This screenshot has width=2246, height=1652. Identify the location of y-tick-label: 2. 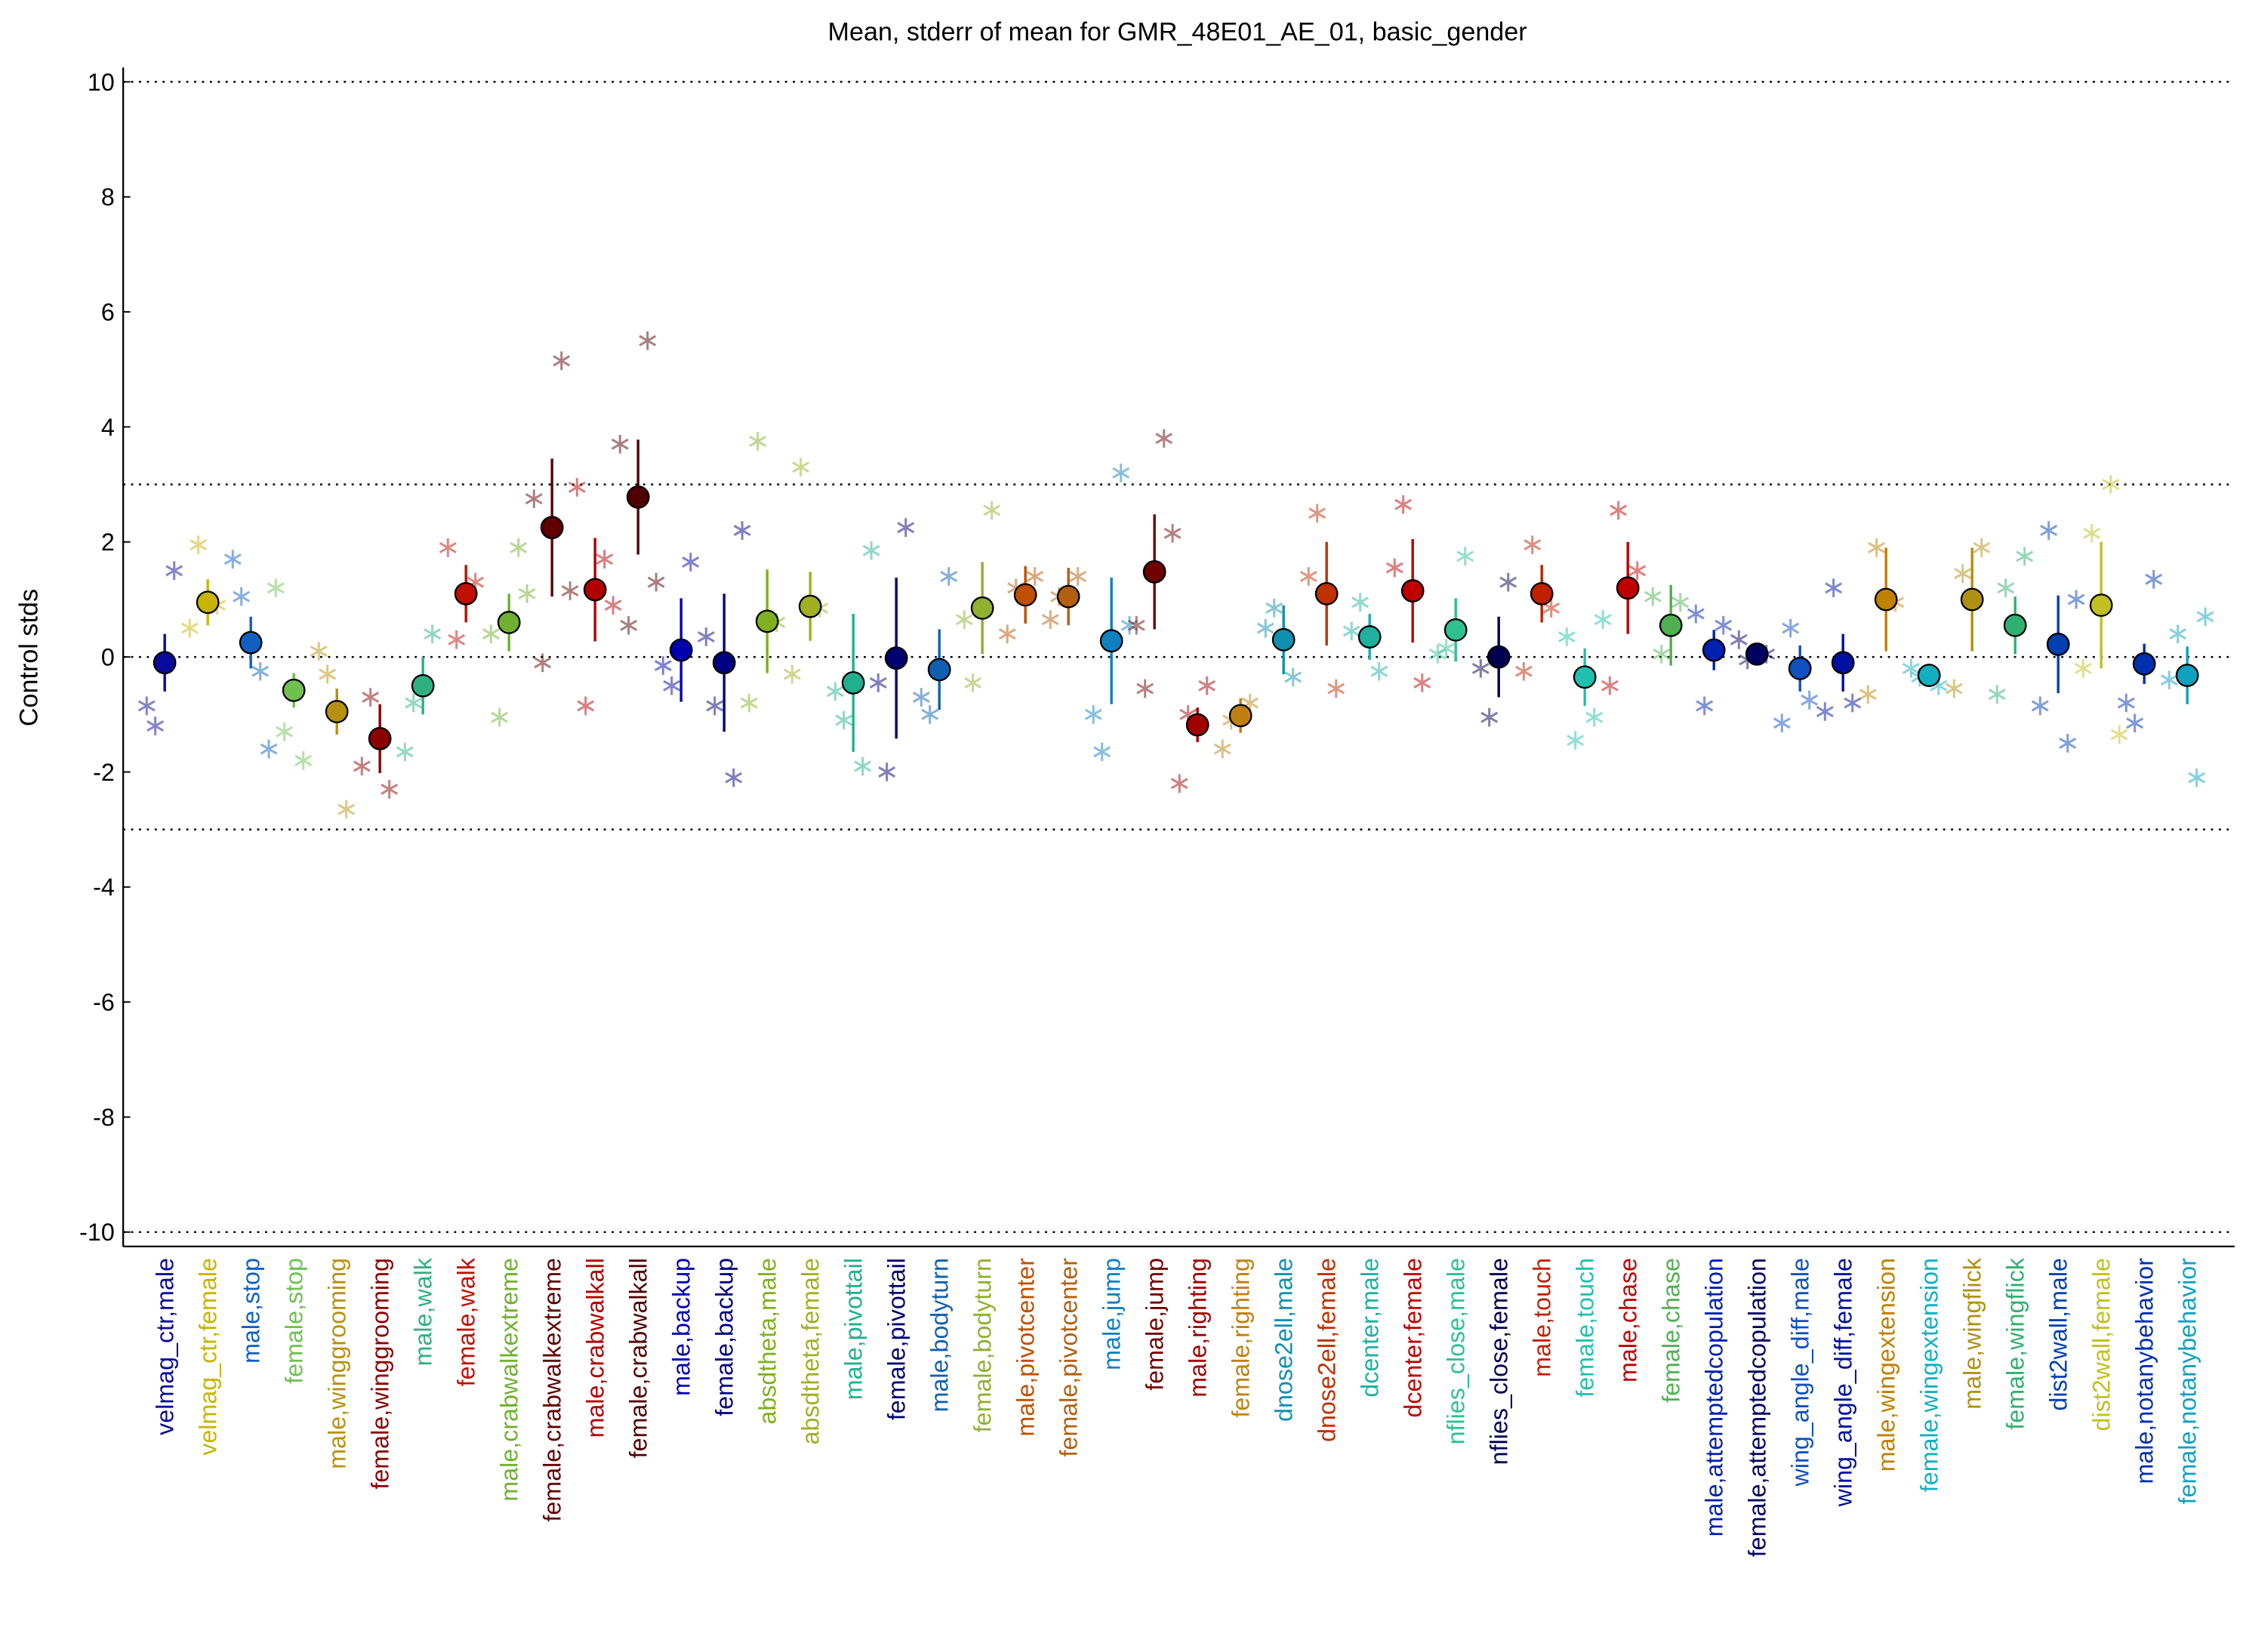
(108, 543).